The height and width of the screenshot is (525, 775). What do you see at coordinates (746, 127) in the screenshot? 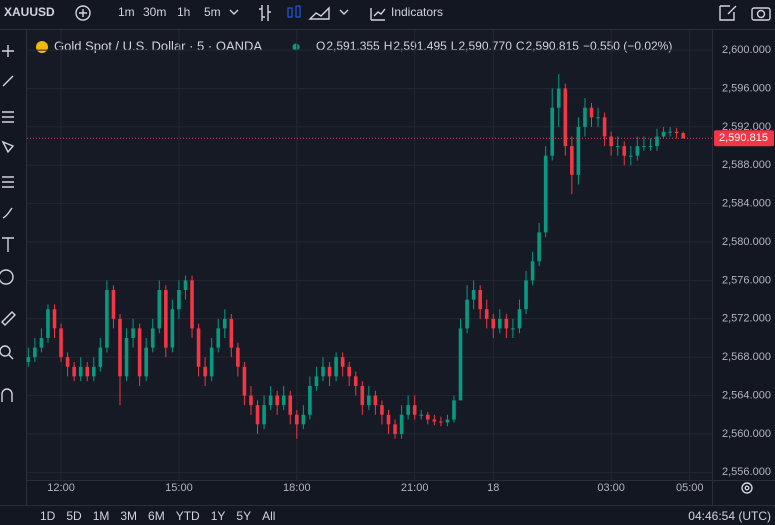
I see `y-tick-label: 2,592.000` at bounding box center [746, 127].